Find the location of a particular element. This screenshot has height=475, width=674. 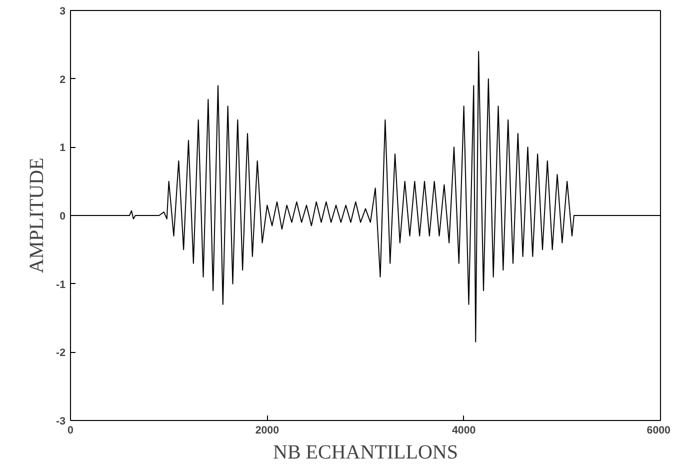

y-tick-label: 3 is located at coordinates (63, 12).